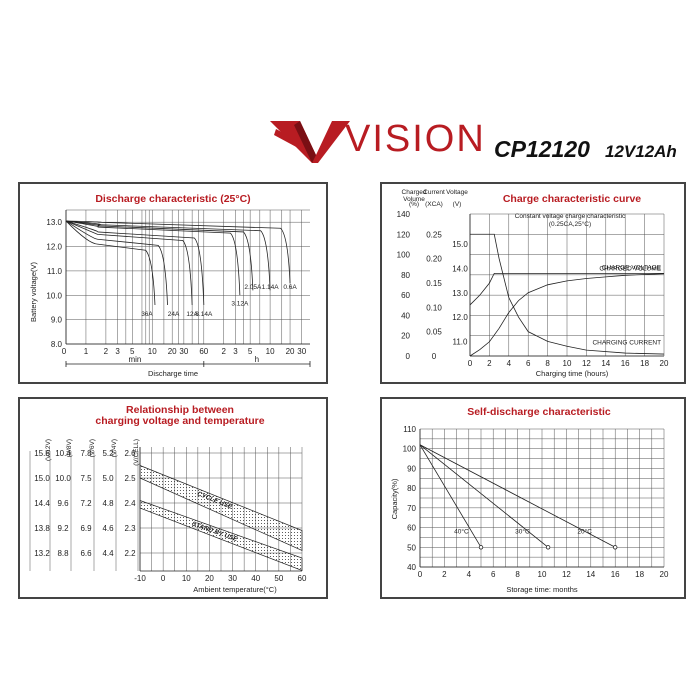  Describe the element at coordinates (664, 363) in the screenshot. I see `charge-xtick-label: 20` at that location.